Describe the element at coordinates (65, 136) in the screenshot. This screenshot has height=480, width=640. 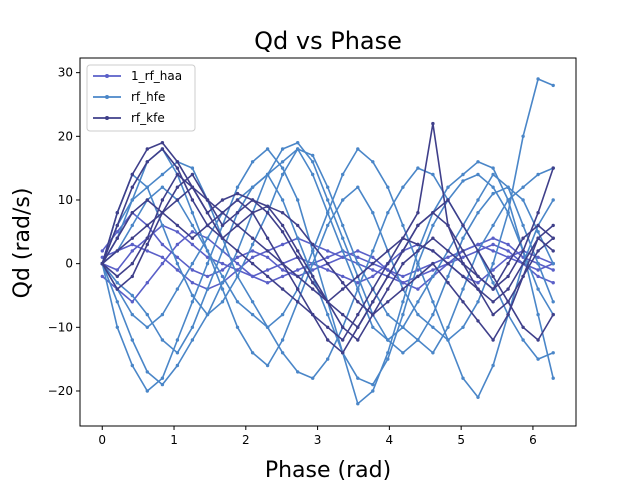
I see `y-tick-label: 20` at that location.